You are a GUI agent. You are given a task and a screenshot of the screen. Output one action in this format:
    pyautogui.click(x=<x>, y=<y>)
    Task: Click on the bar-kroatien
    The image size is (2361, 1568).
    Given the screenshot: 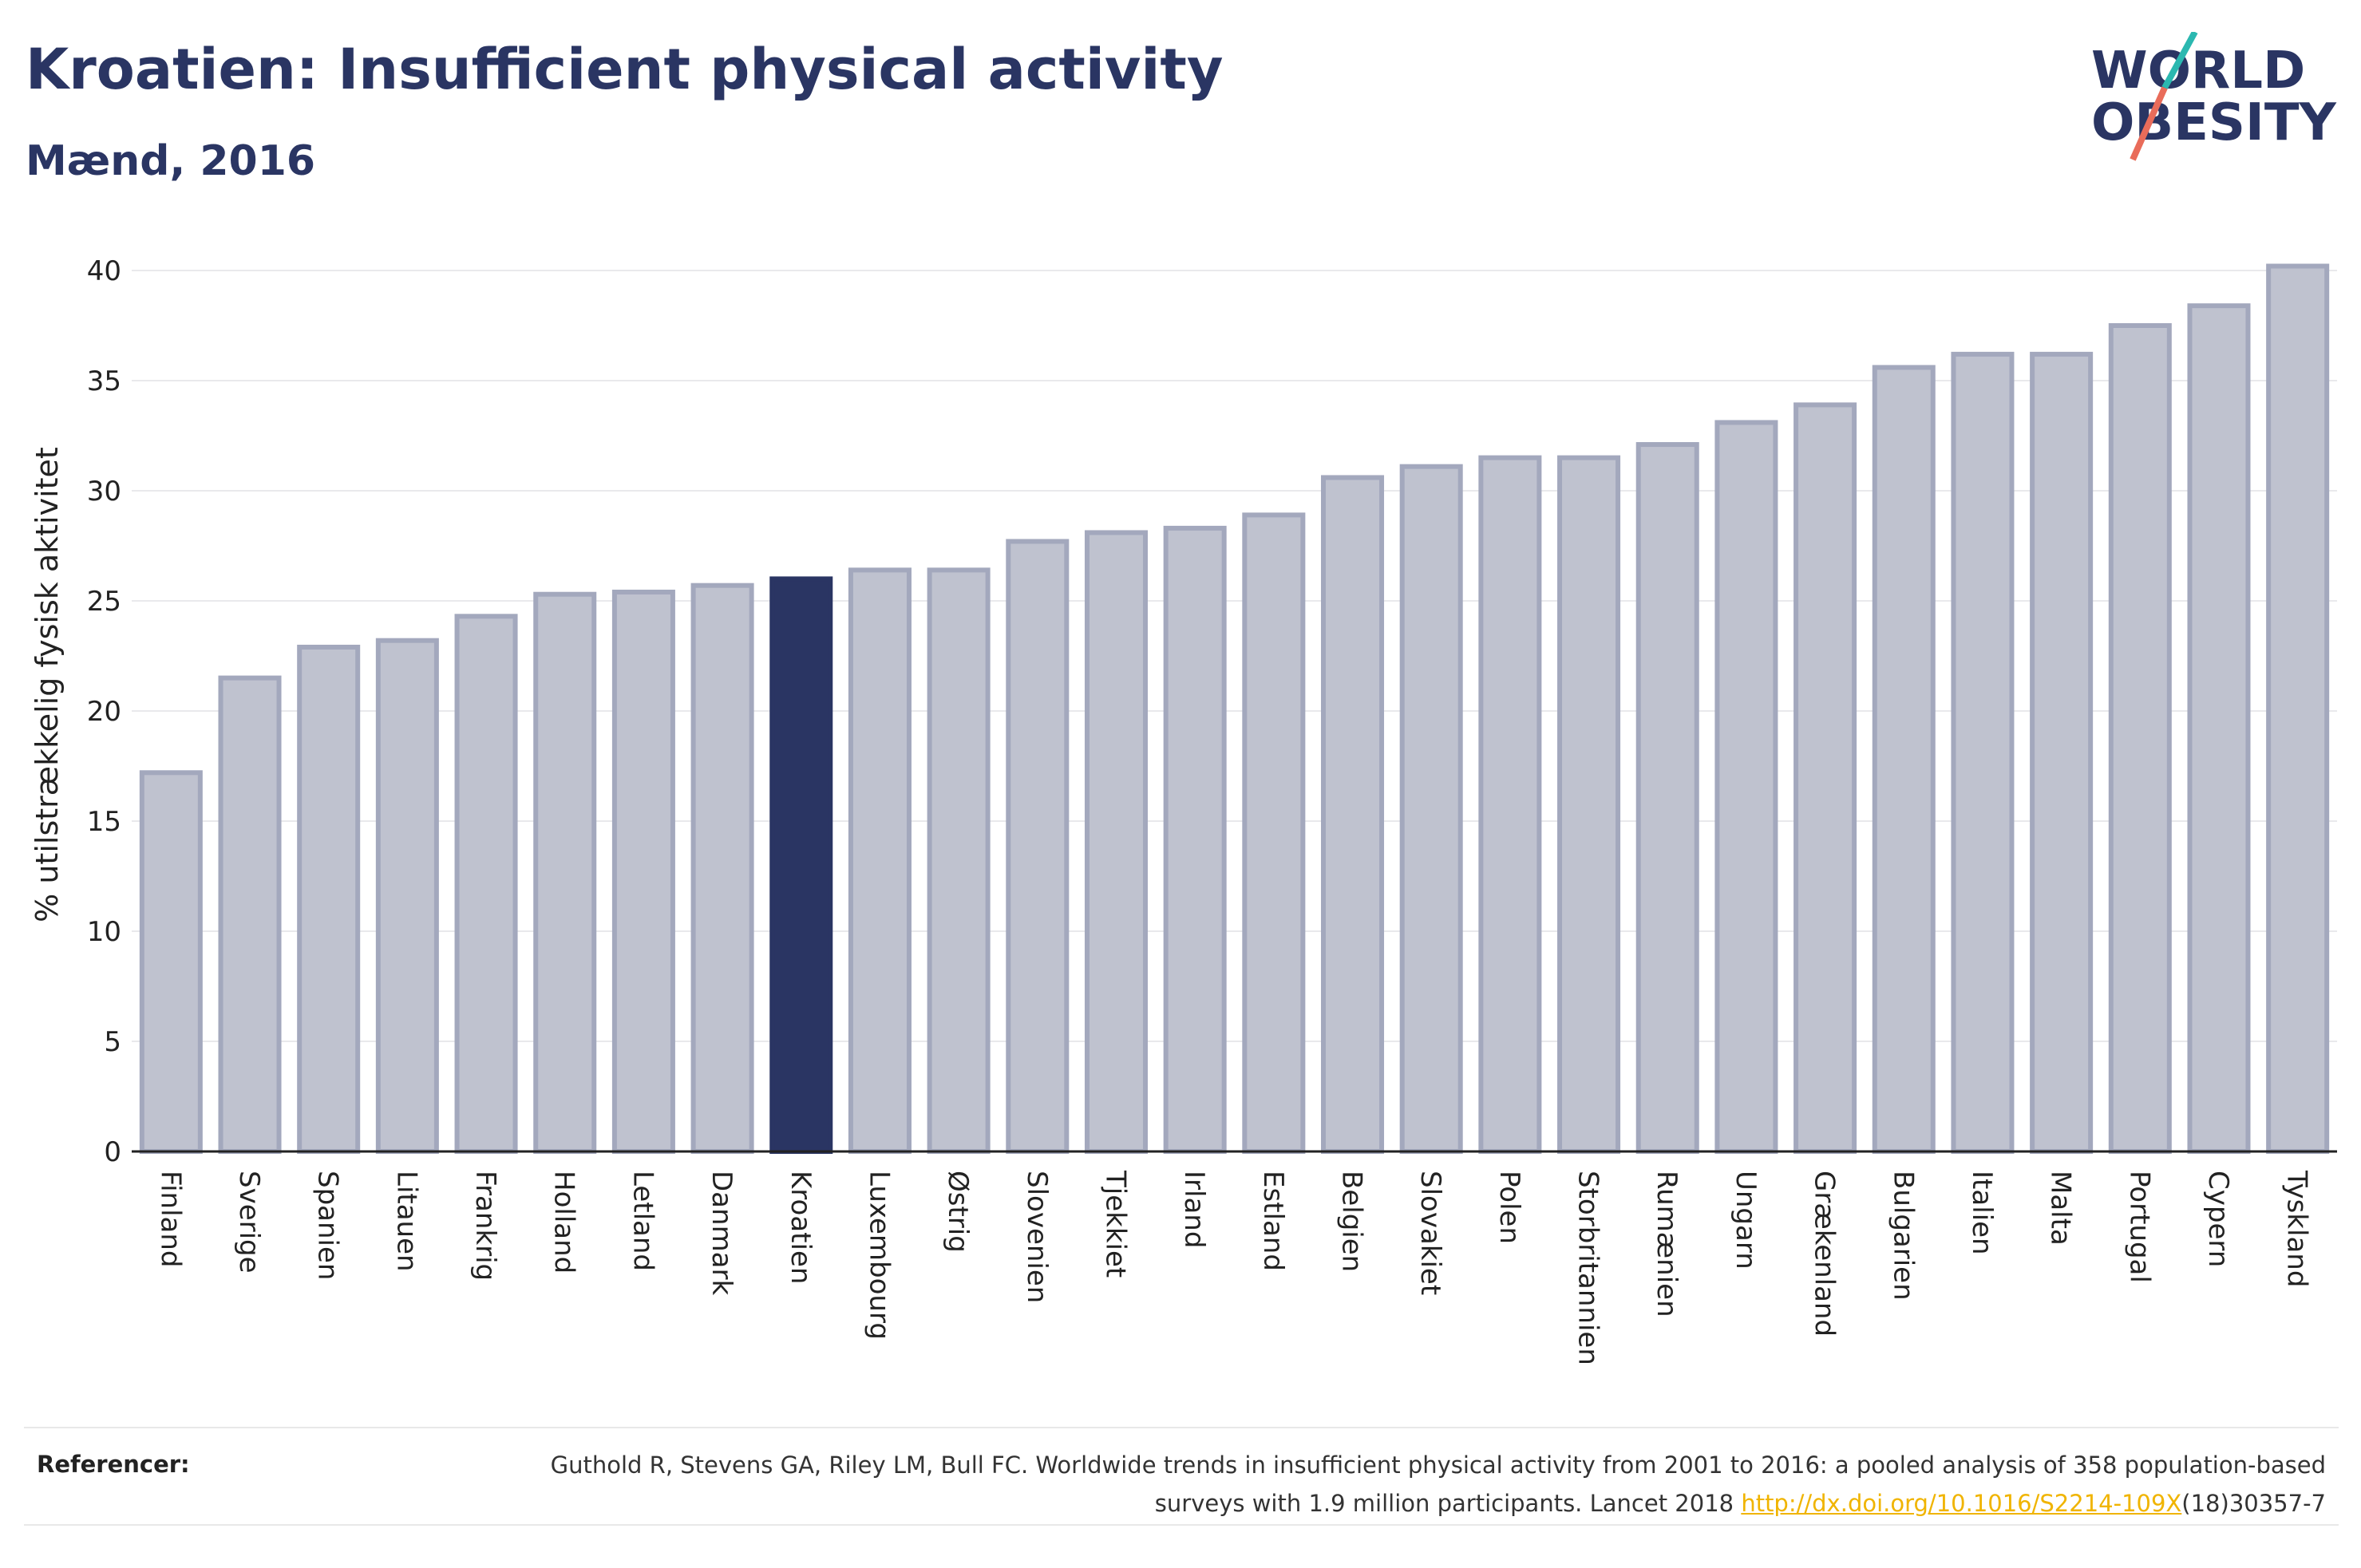 What is the action you would take?
    pyautogui.click(x=801, y=865)
    